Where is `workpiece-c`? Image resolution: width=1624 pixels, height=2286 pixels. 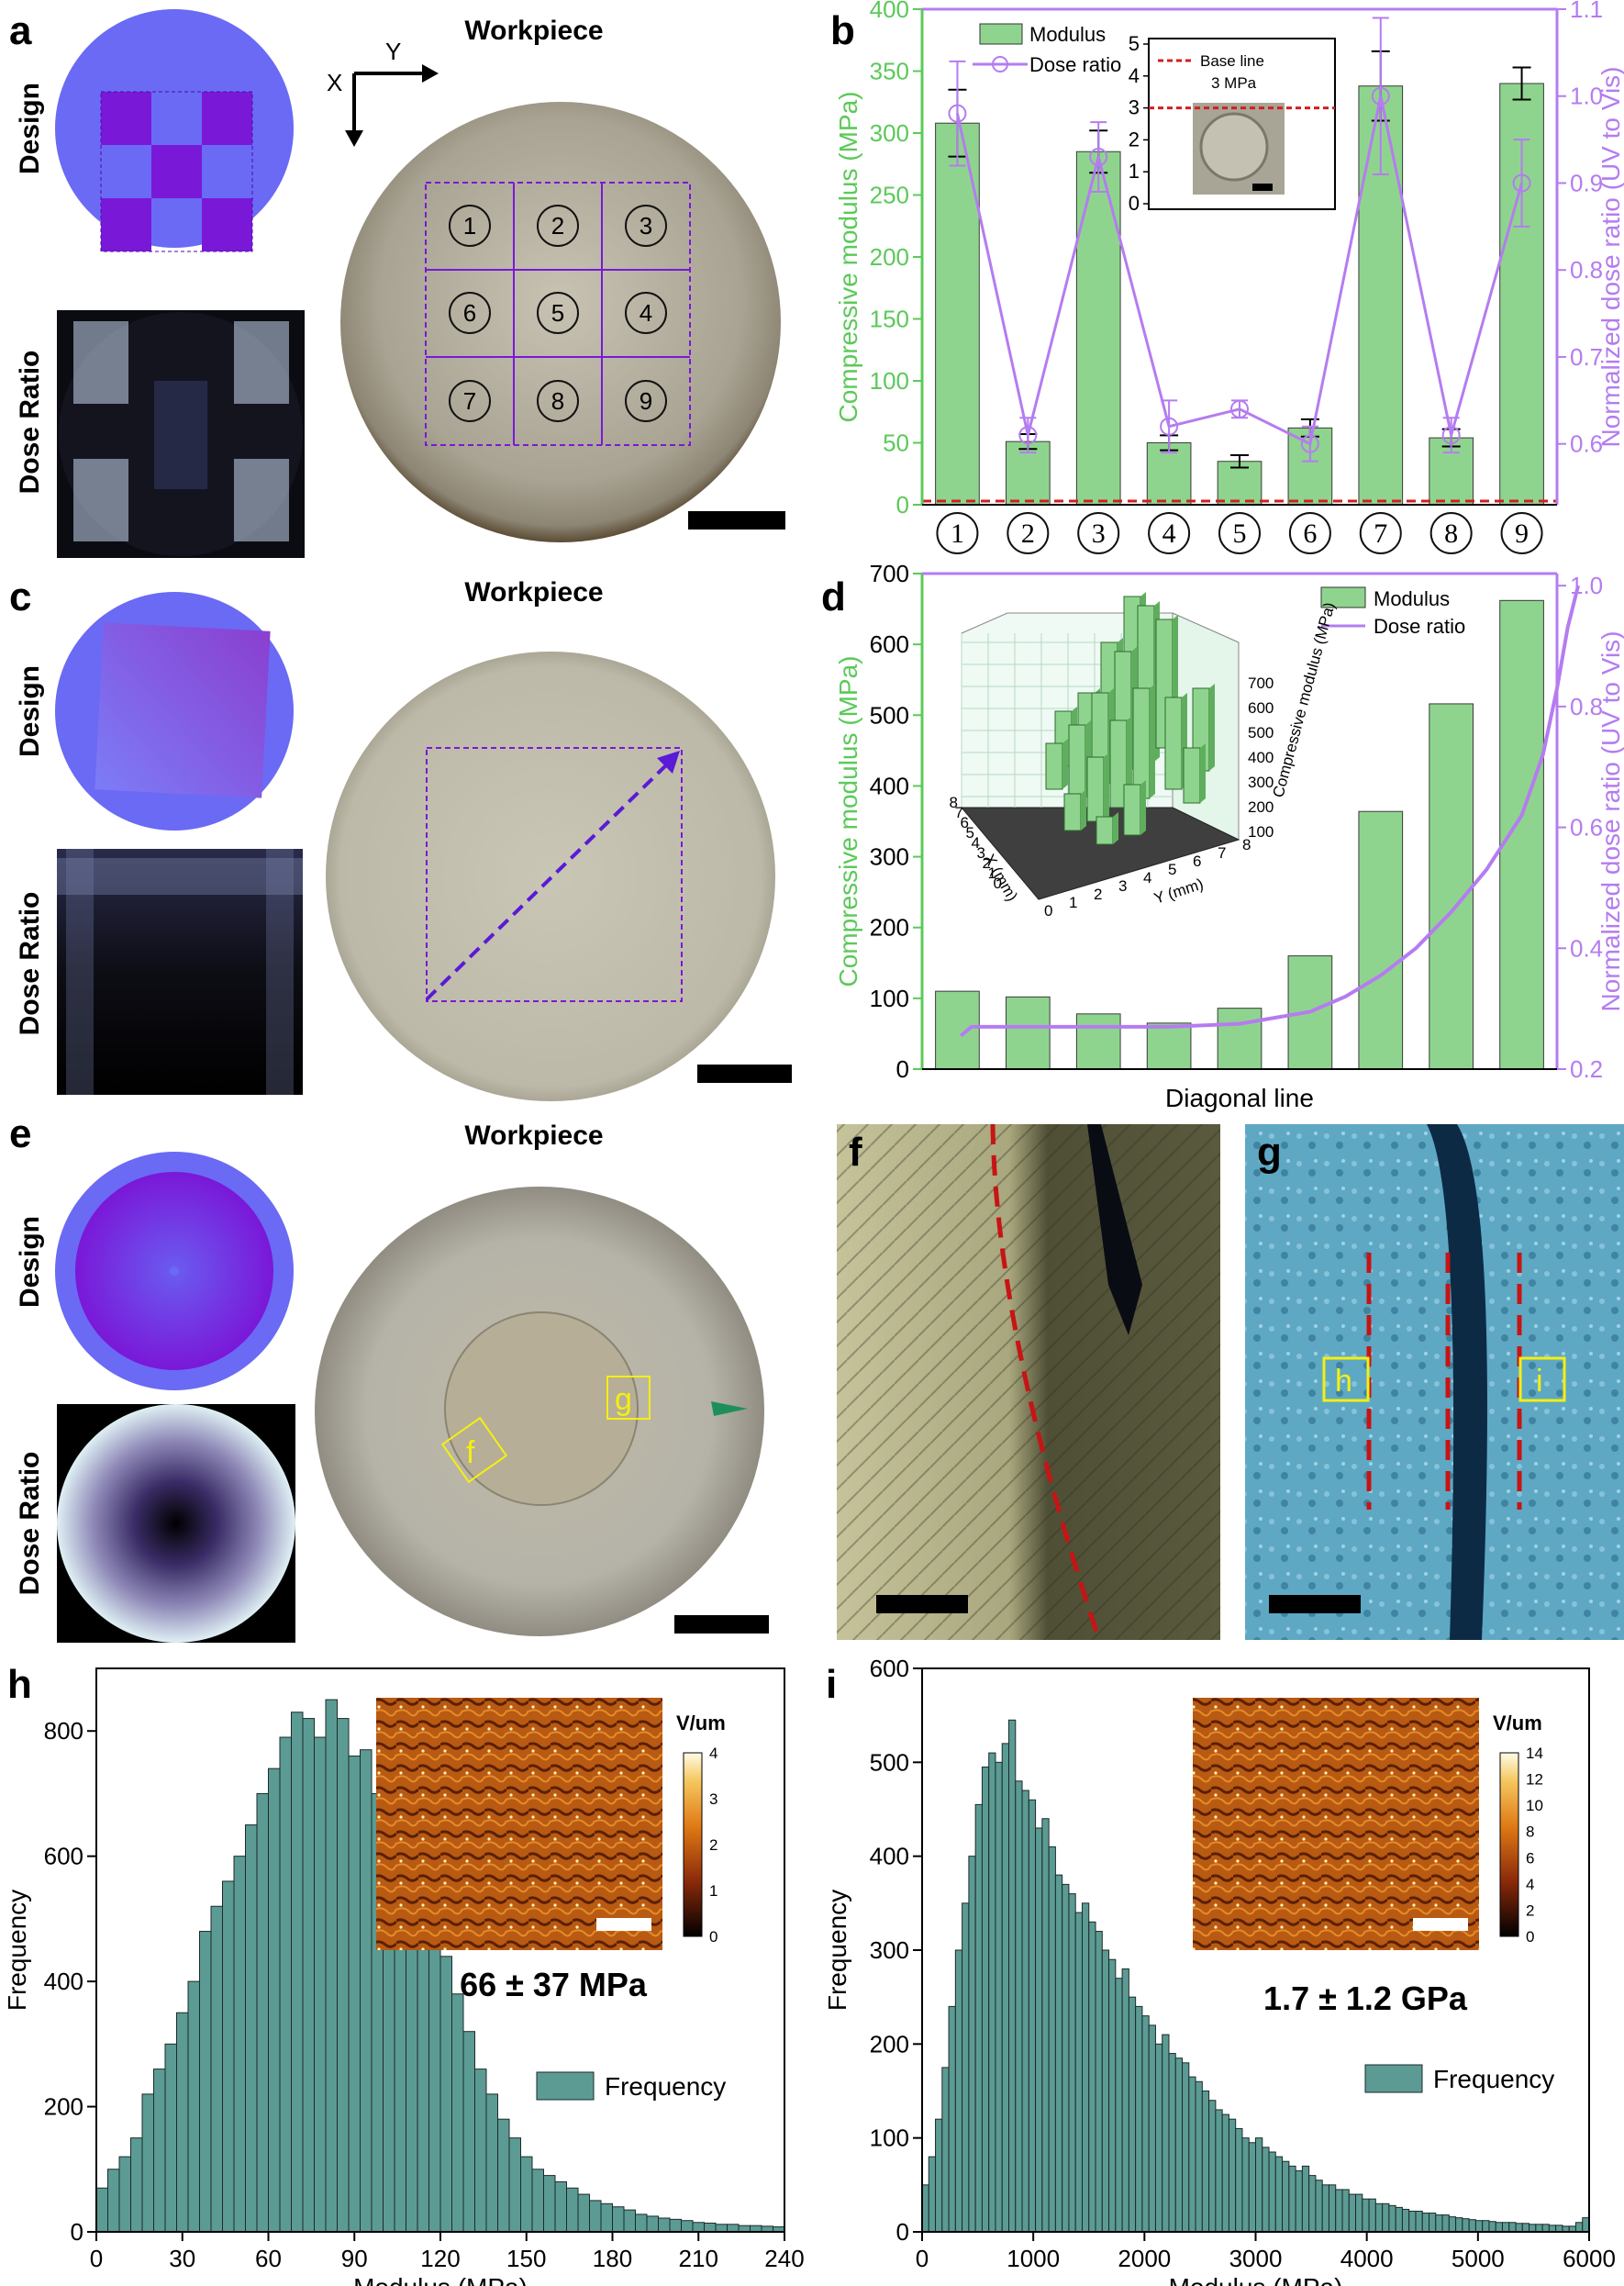 workpiece-c is located at coordinates (550, 876).